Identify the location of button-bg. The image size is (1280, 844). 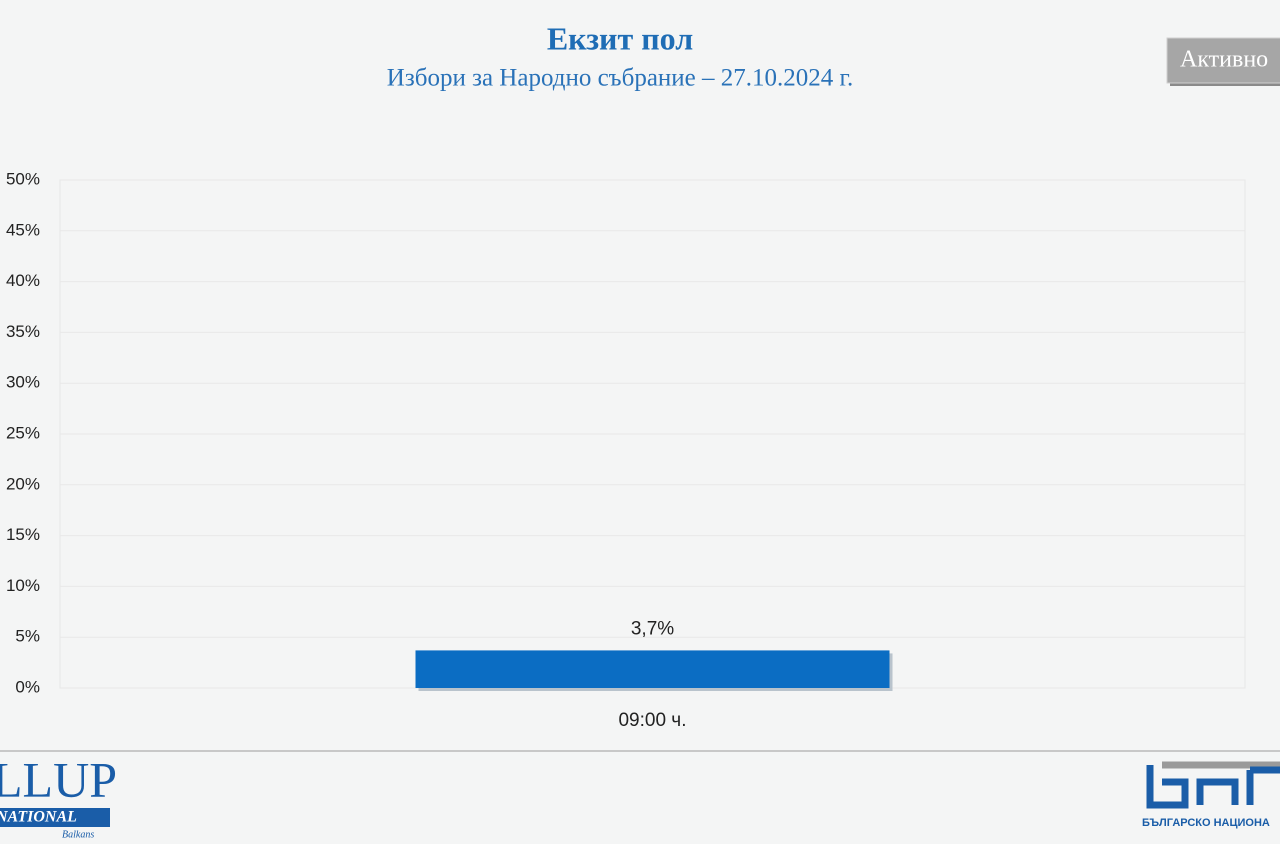
(1223, 60).